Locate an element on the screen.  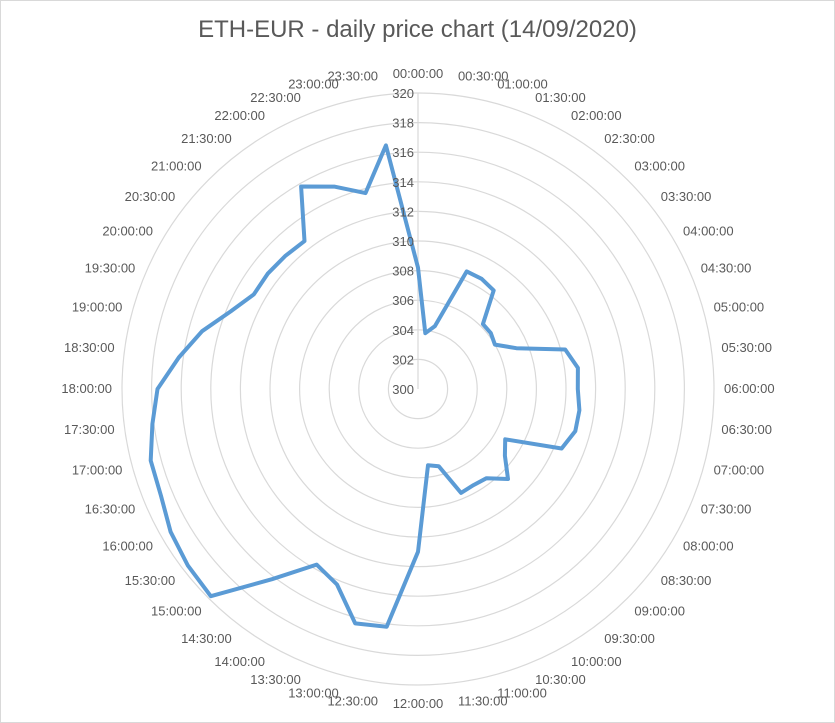
category-label: 20:30:00 is located at coordinates (150, 196).